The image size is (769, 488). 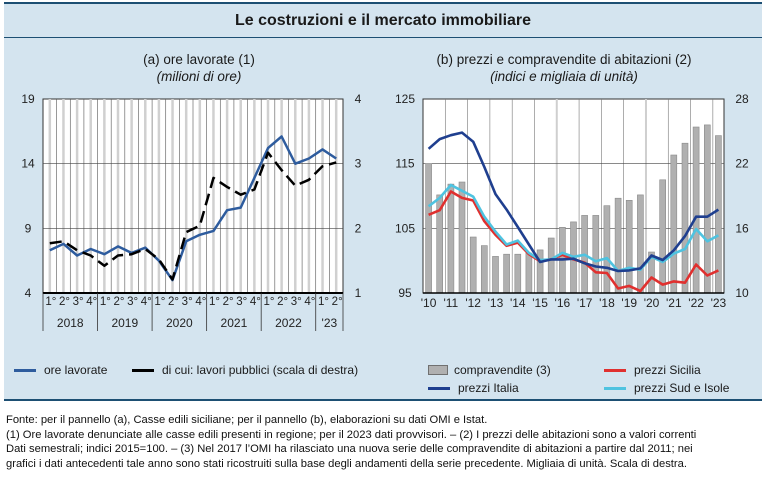 What do you see at coordinates (496, 303) in the screenshot?
I see `xtick-label-b: '13` at bounding box center [496, 303].